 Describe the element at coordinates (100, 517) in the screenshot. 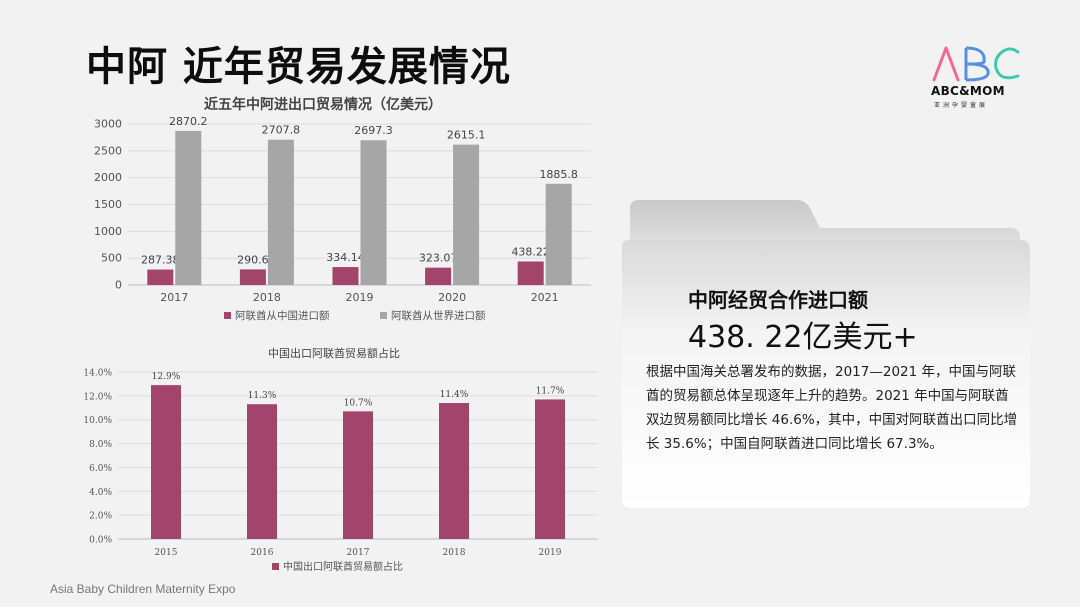

I see `y-tick-label: 2.0%` at that location.